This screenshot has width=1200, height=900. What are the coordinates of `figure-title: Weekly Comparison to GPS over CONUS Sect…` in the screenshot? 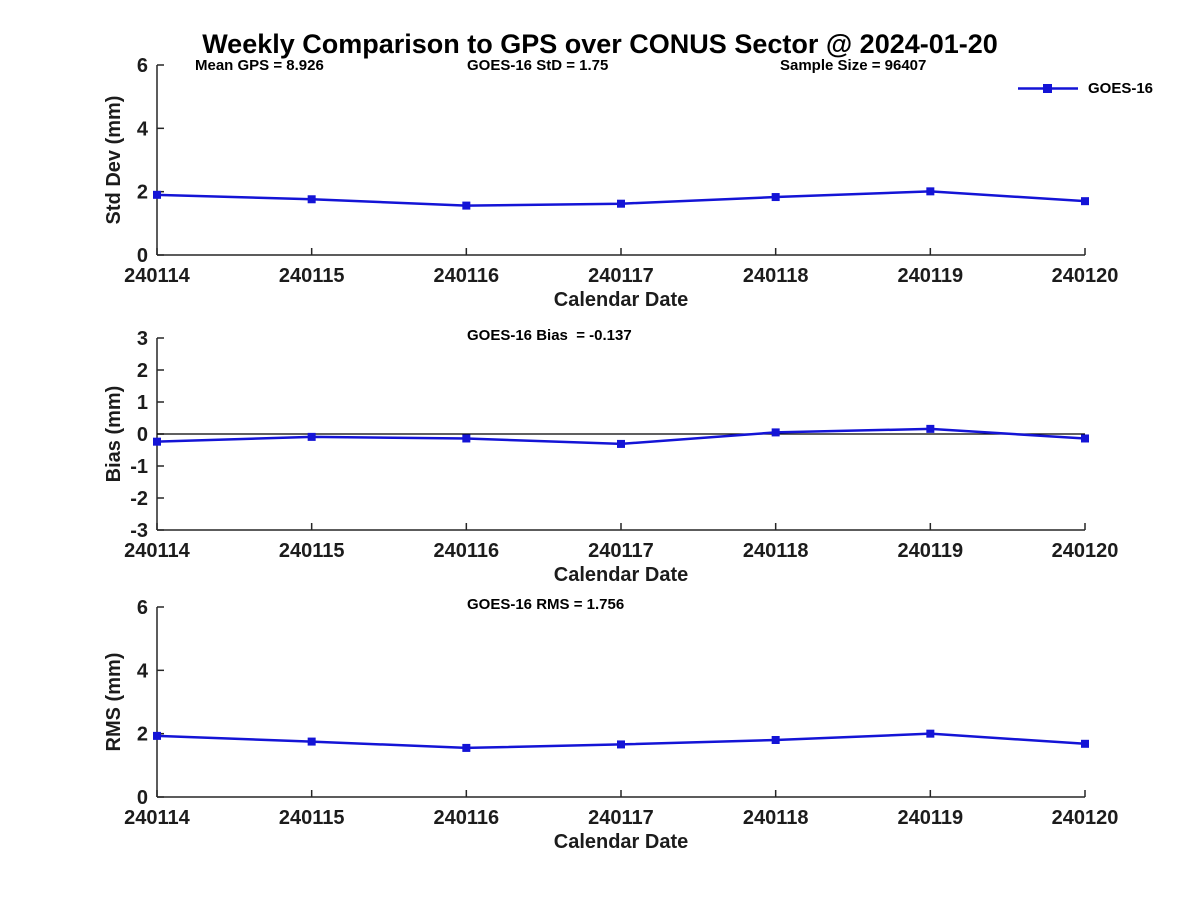 It's located at (600, 44).